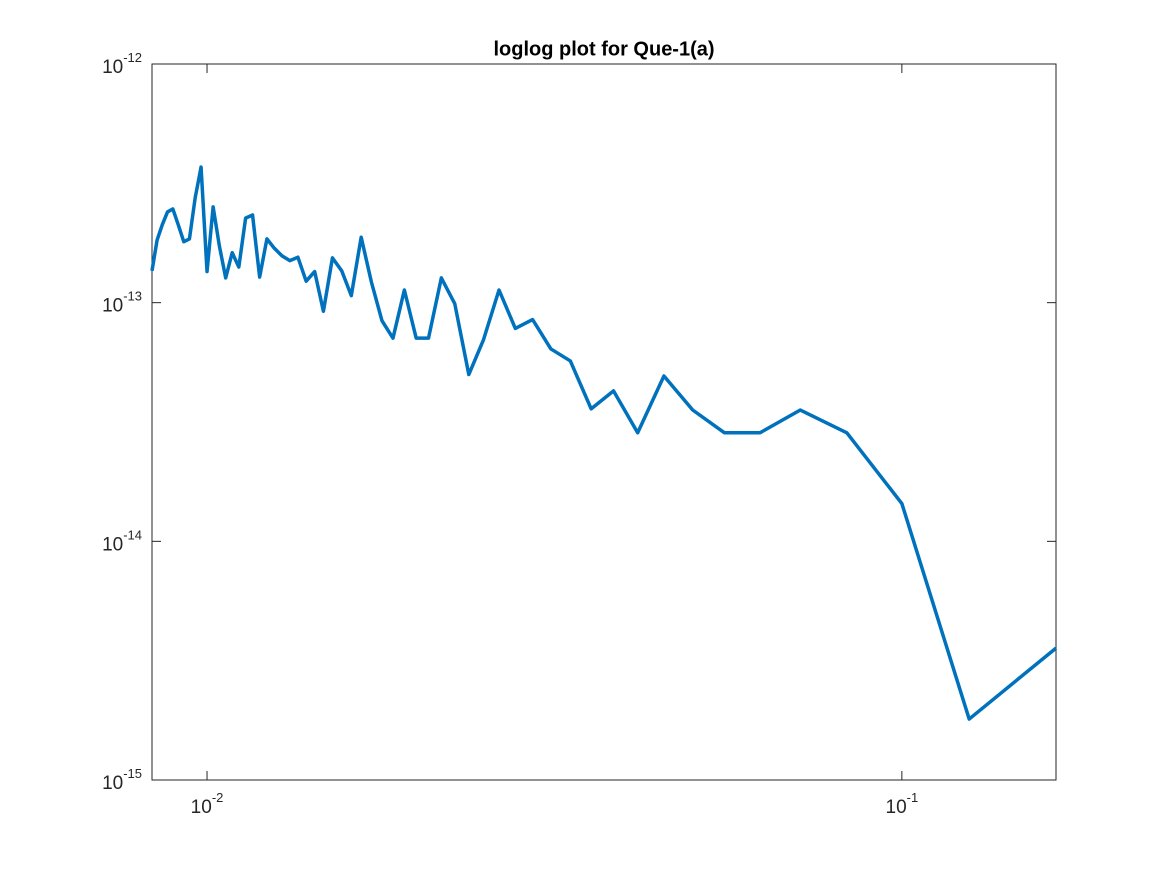 This screenshot has width=1167, height=875. Describe the element at coordinates (603, 49) in the screenshot. I see `chart-title: loglog plot for Que-1(a)` at that location.